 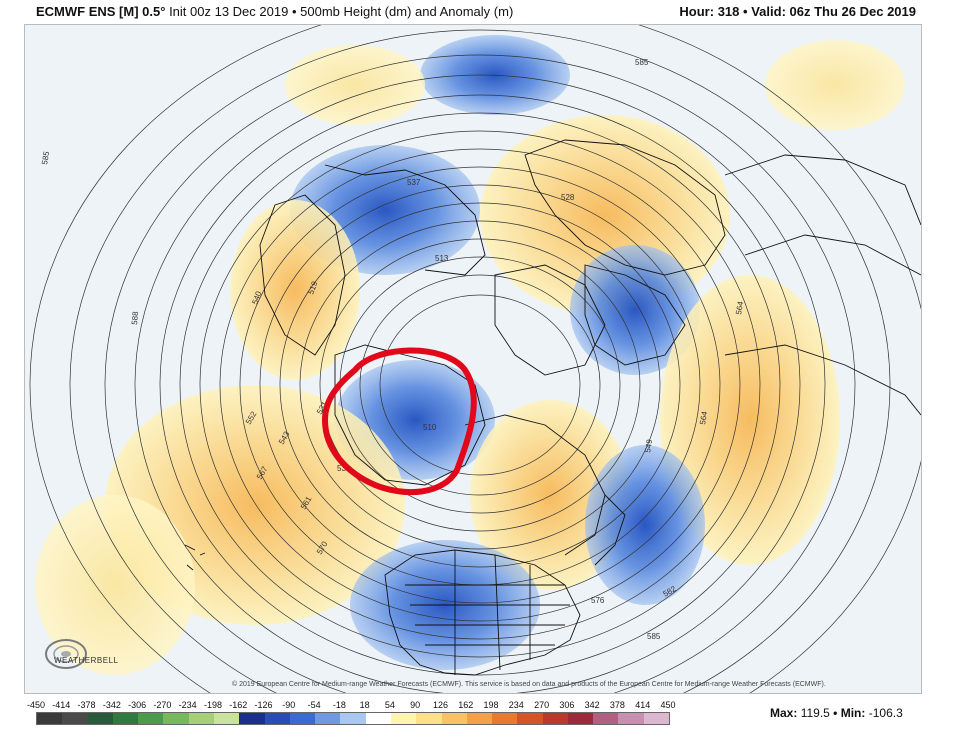 What do you see at coordinates (187, 705) in the screenshot?
I see `colorbar-label: -234` at bounding box center [187, 705].